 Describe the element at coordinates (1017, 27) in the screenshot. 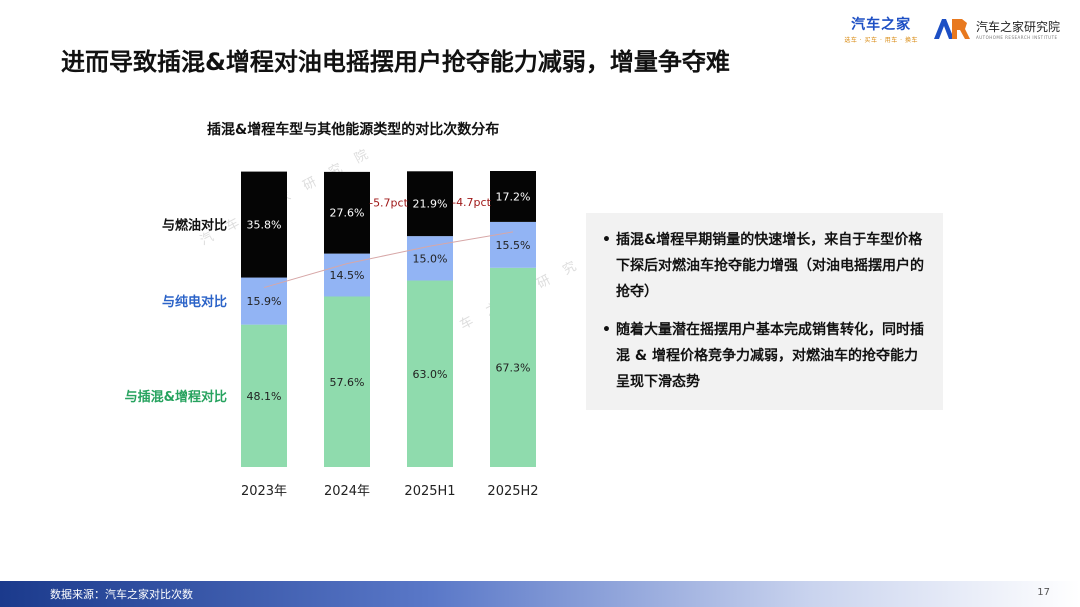

I see `research-institute-name: 汽车之家研究院` at that location.